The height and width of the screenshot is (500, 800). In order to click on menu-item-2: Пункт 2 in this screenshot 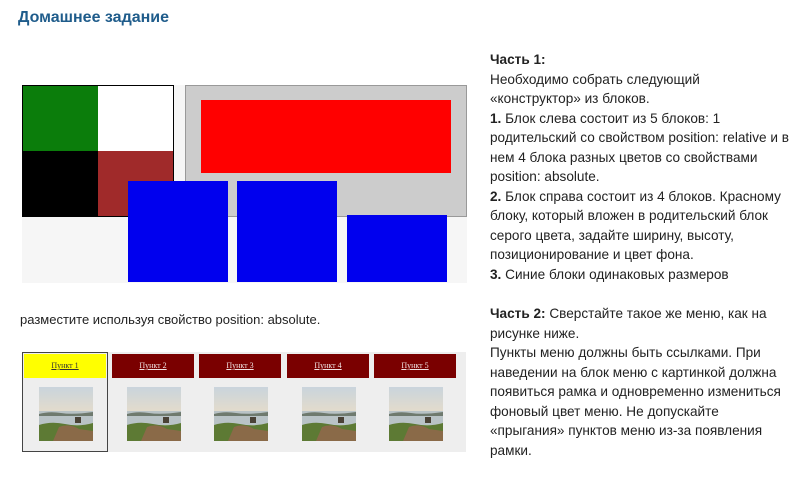, I will do `click(153, 402)`.